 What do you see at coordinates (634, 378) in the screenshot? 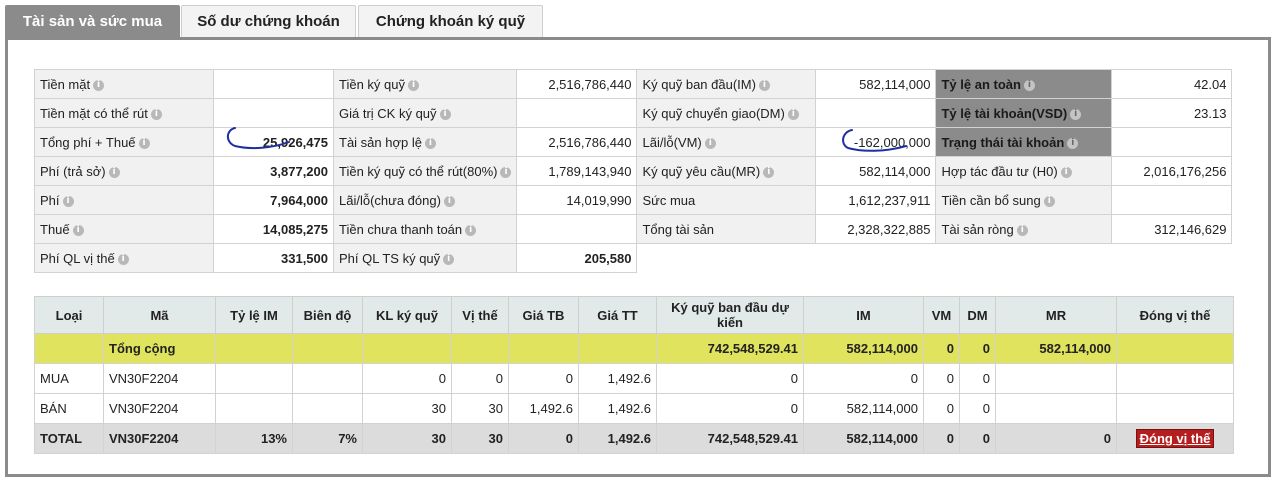
I see `table-row: MUA VN30F2204 0 0 0 1,492.6 0 0 0 0` at bounding box center [634, 378].